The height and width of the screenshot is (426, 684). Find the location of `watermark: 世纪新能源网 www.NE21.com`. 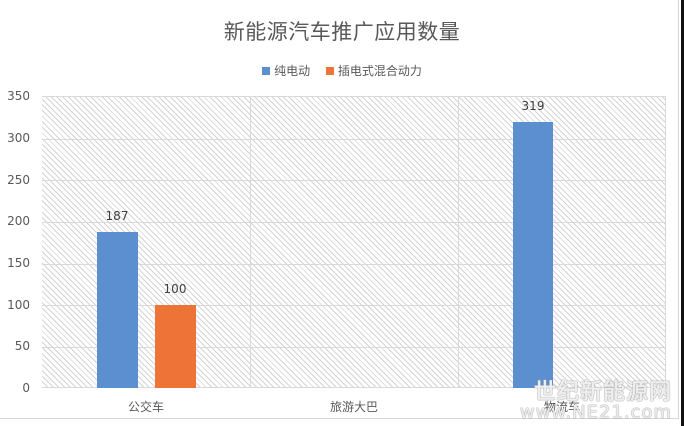

watermark: 世纪新能源网 www.NE21.com is located at coordinates (596, 402).